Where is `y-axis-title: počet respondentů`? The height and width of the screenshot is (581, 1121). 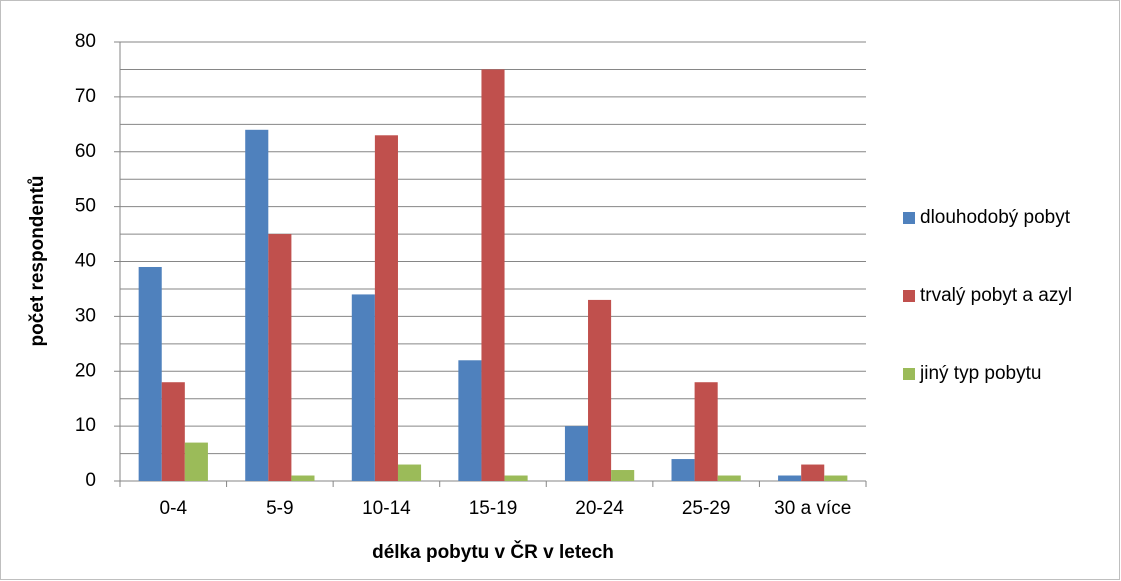
y-axis-title: počet respondentů is located at coordinates (37, 260).